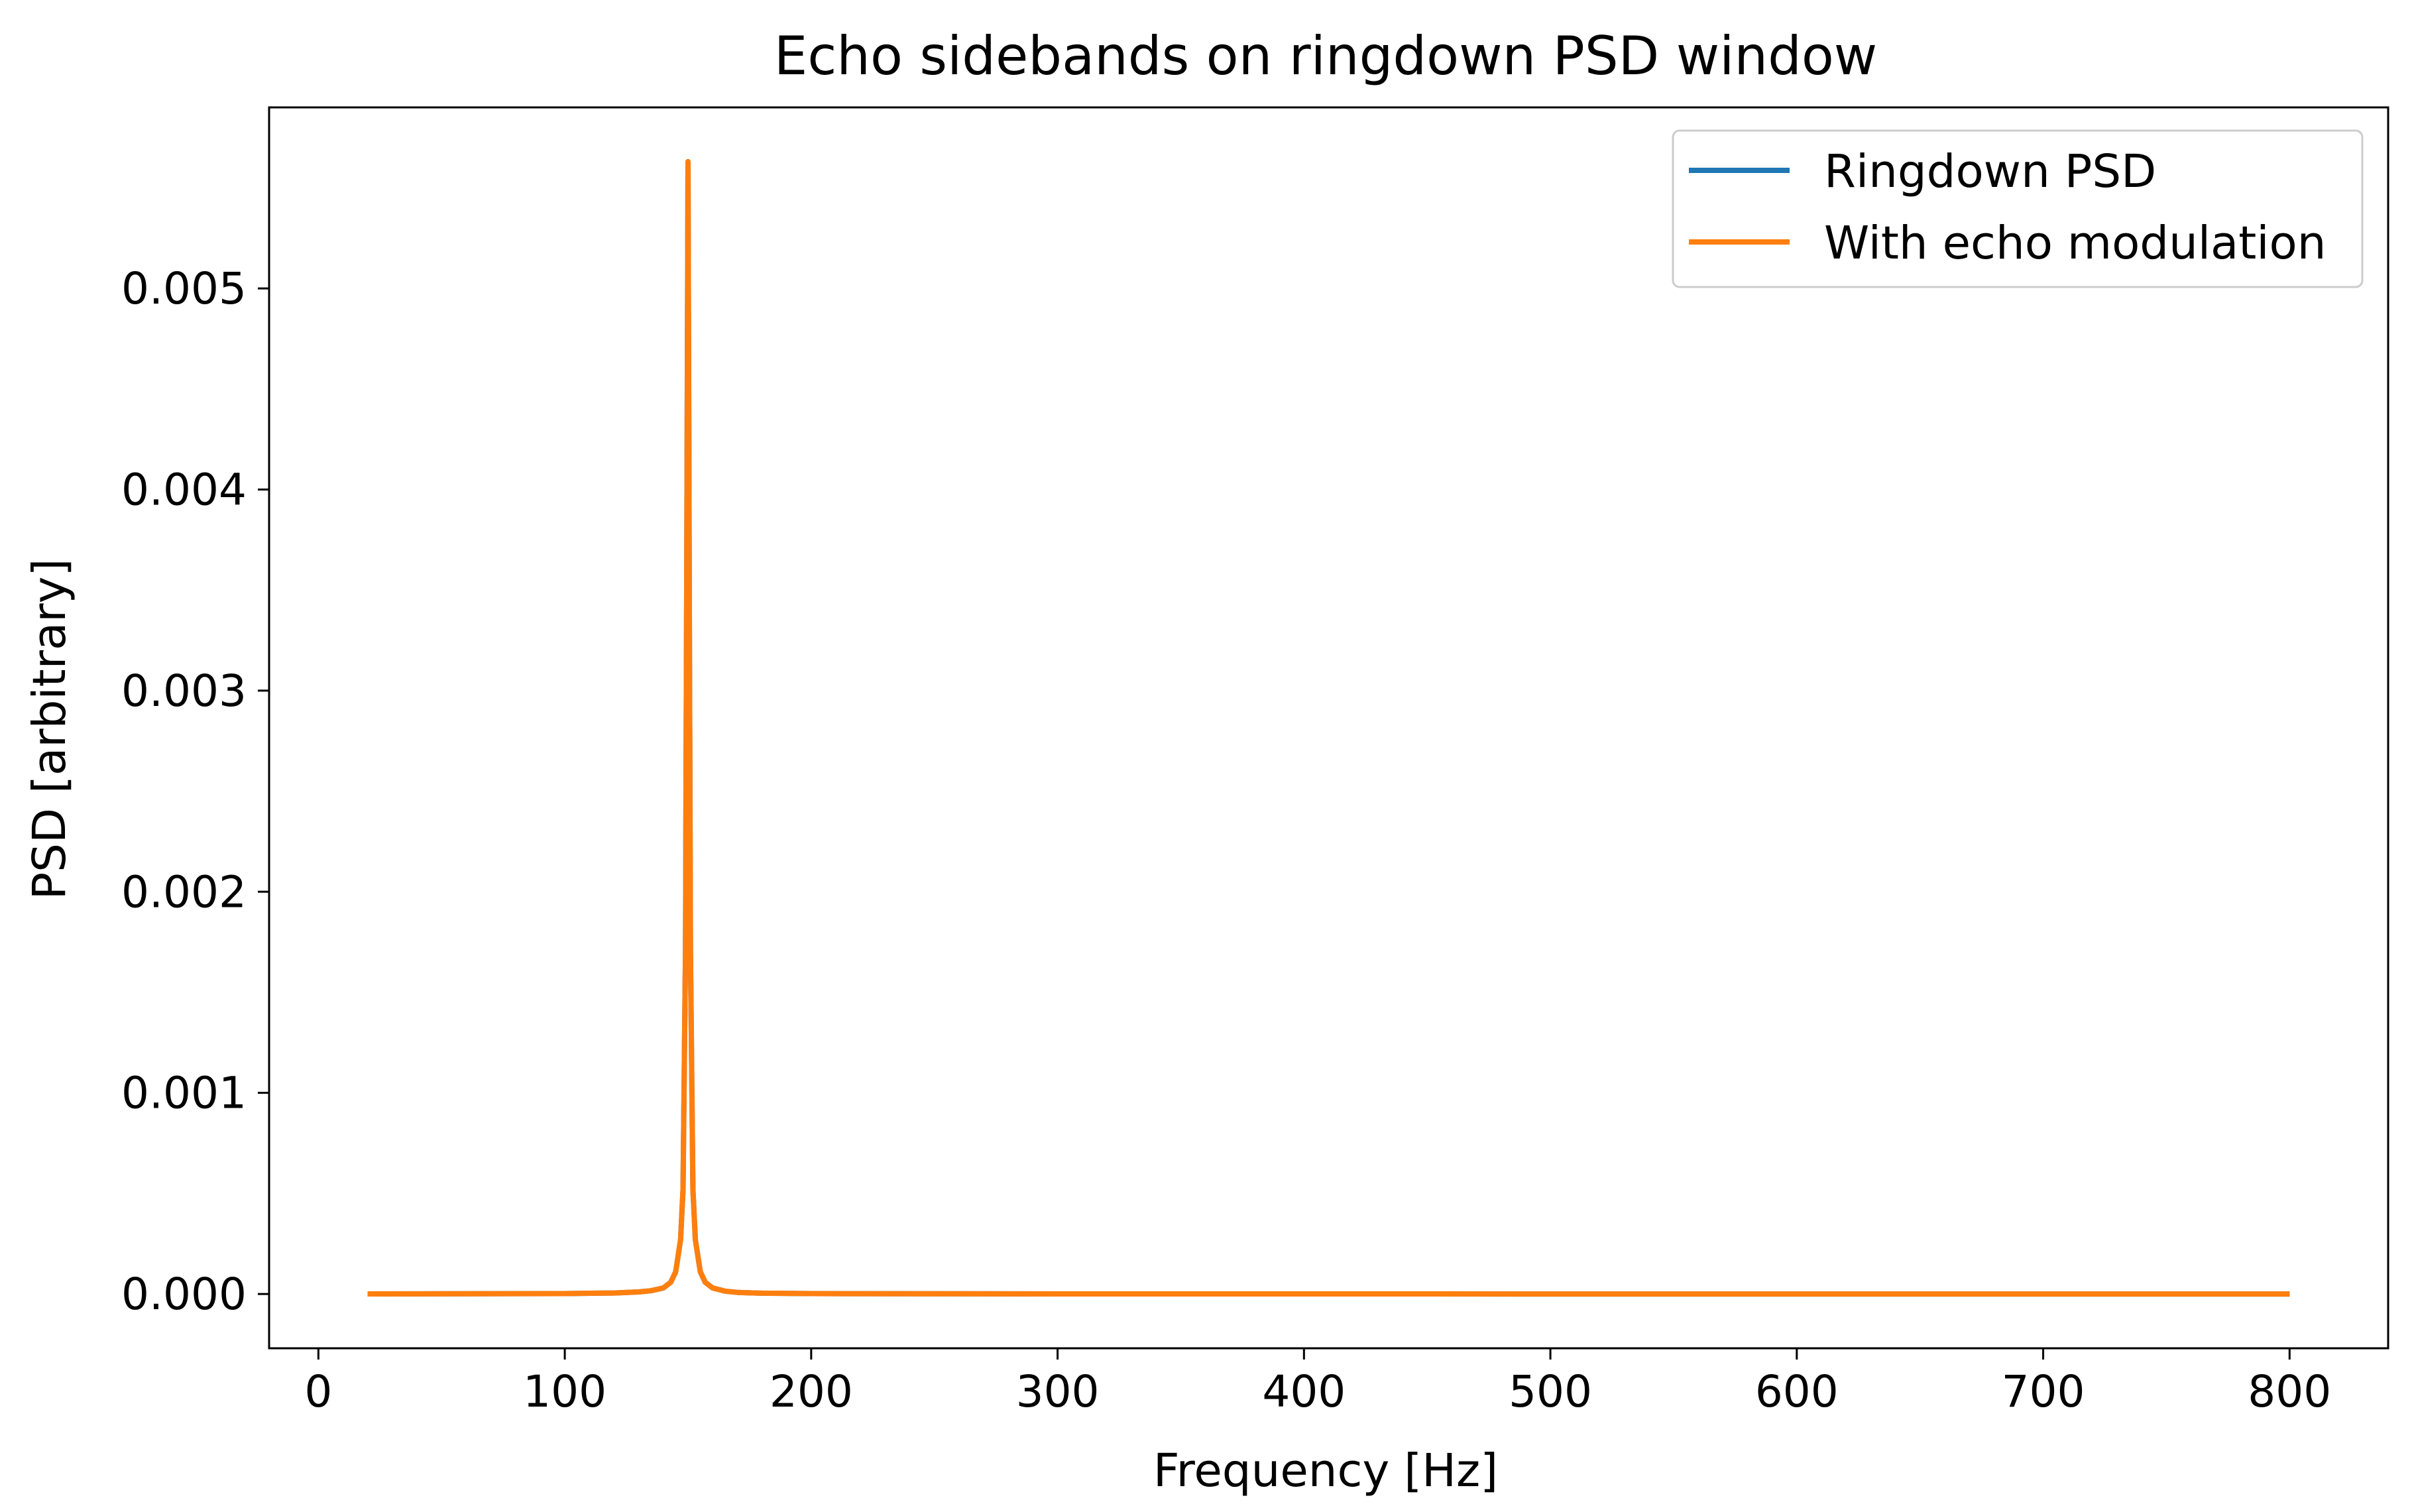 The width and height of the screenshot is (2412, 1512). What do you see at coordinates (318, 1391) in the screenshot?
I see `x-tick-label: 0` at bounding box center [318, 1391].